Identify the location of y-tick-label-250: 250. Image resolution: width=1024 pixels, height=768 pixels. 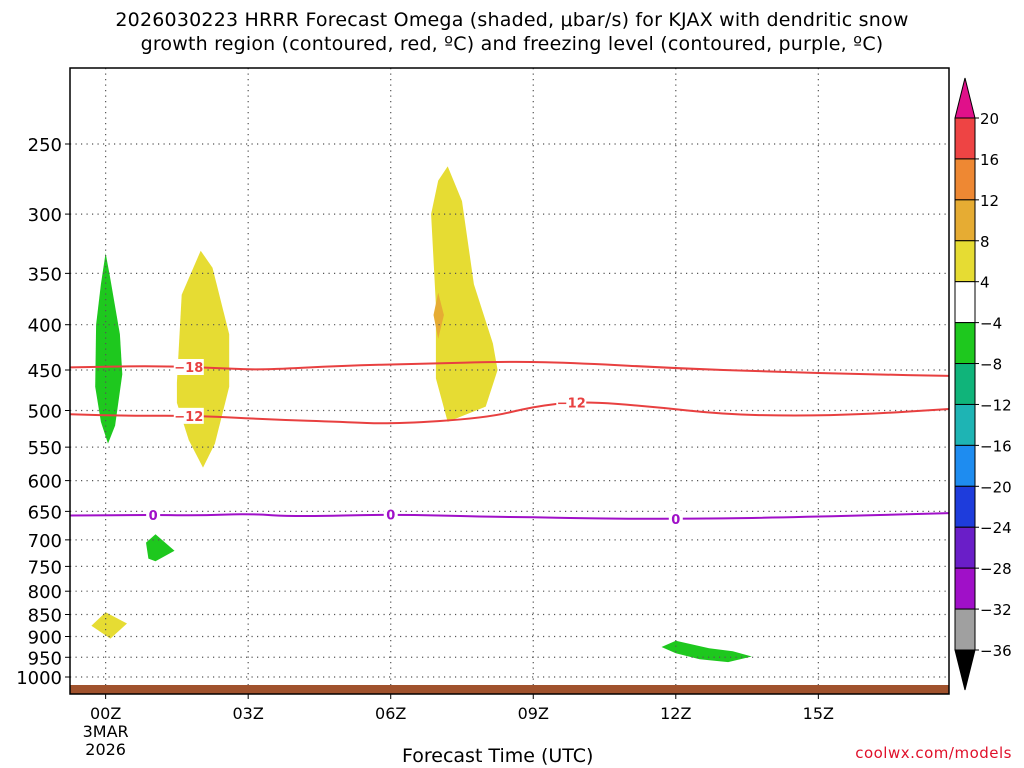
(45, 145).